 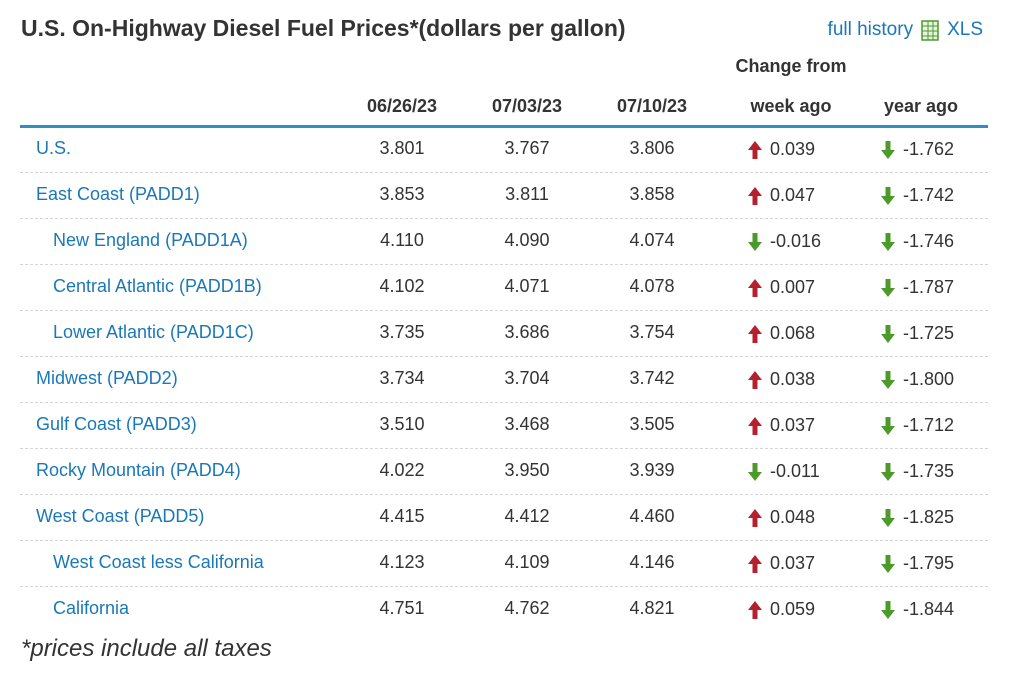 I want to click on price-cell: 4.022, so click(x=402, y=470).